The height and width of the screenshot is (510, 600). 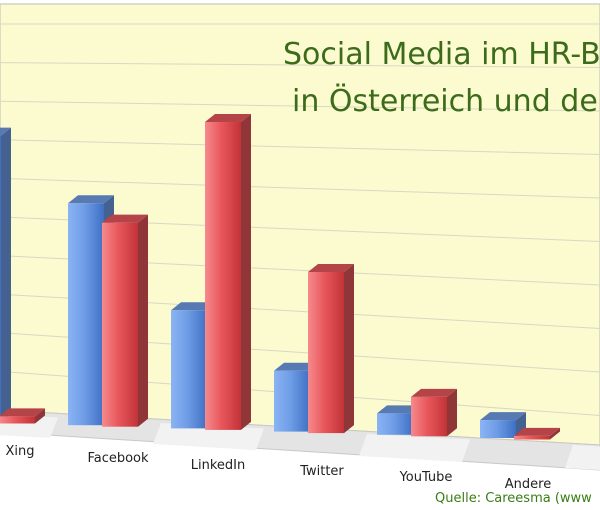 What do you see at coordinates (19, 451) in the screenshot?
I see `category-label: Xing` at bounding box center [19, 451].